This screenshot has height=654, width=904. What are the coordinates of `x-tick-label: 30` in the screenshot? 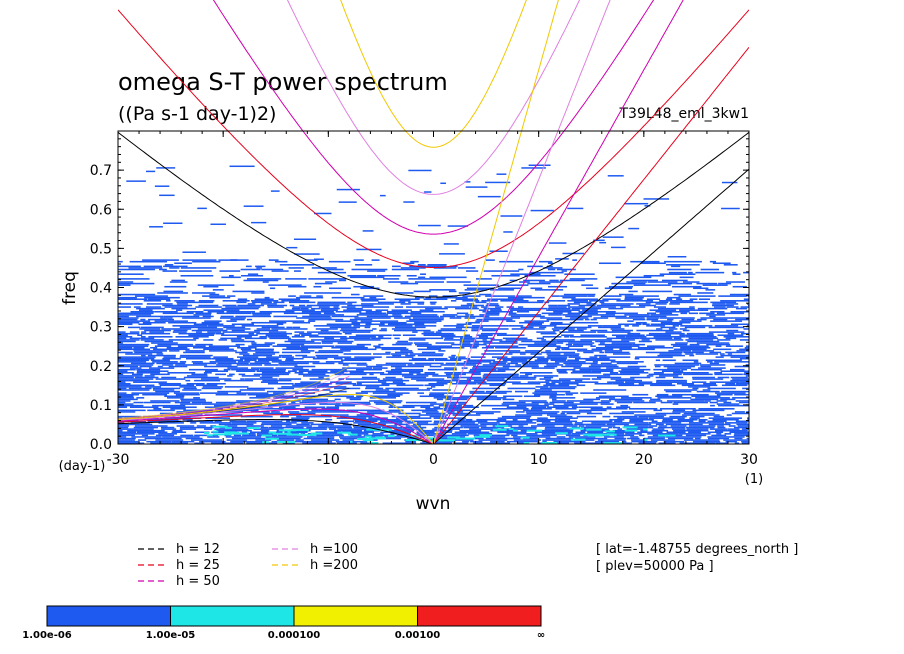 It's located at (749, 460).